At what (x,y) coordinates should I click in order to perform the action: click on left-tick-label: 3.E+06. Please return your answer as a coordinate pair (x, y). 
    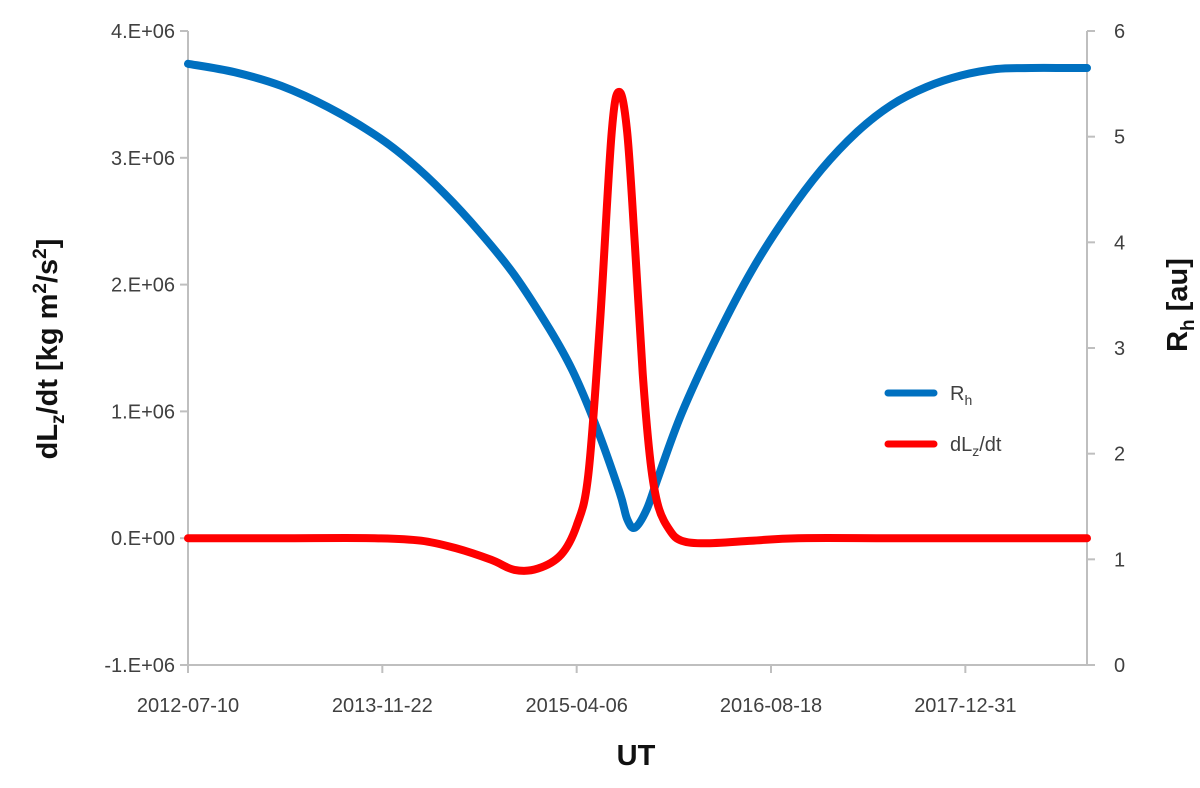
    Looking at the image, I should click on (143, 159).